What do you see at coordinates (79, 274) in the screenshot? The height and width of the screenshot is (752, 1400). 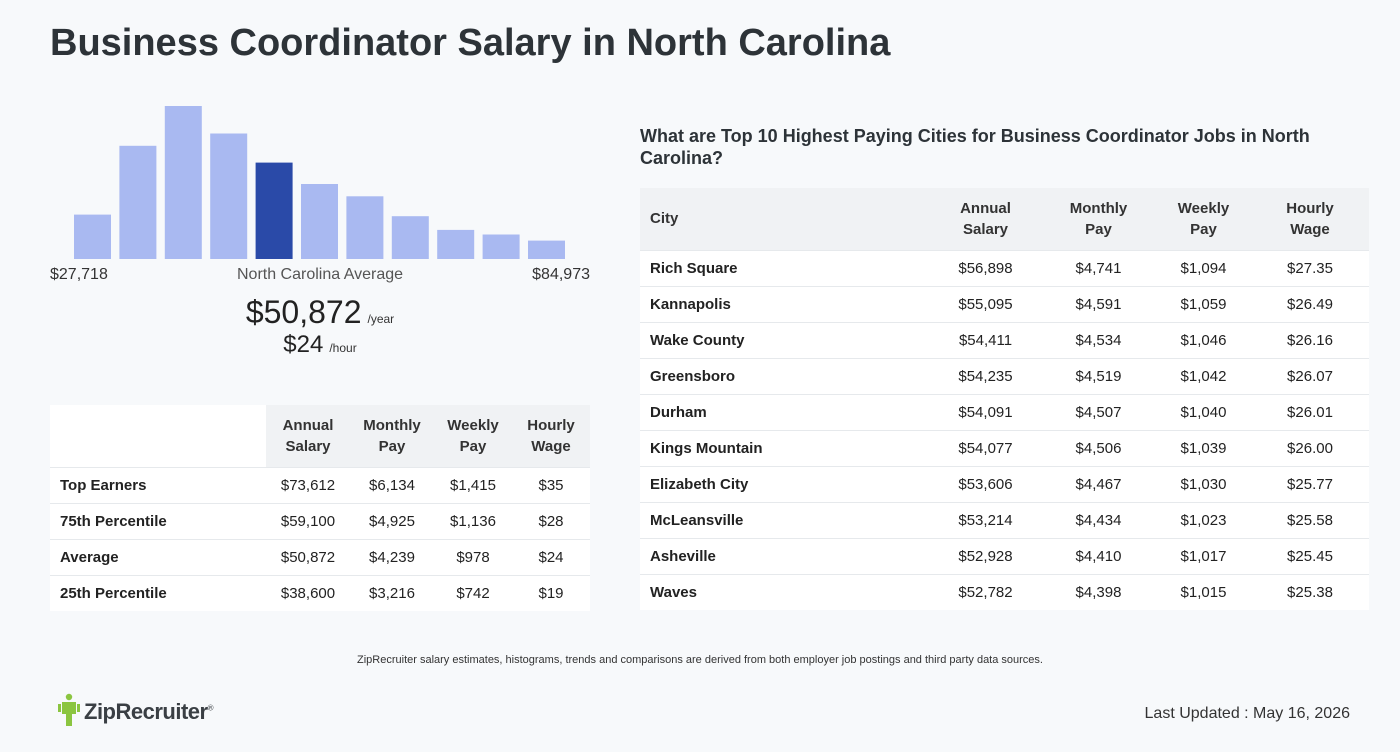 I see `range-min-label: $27,718` at bounding box center [79, 274].